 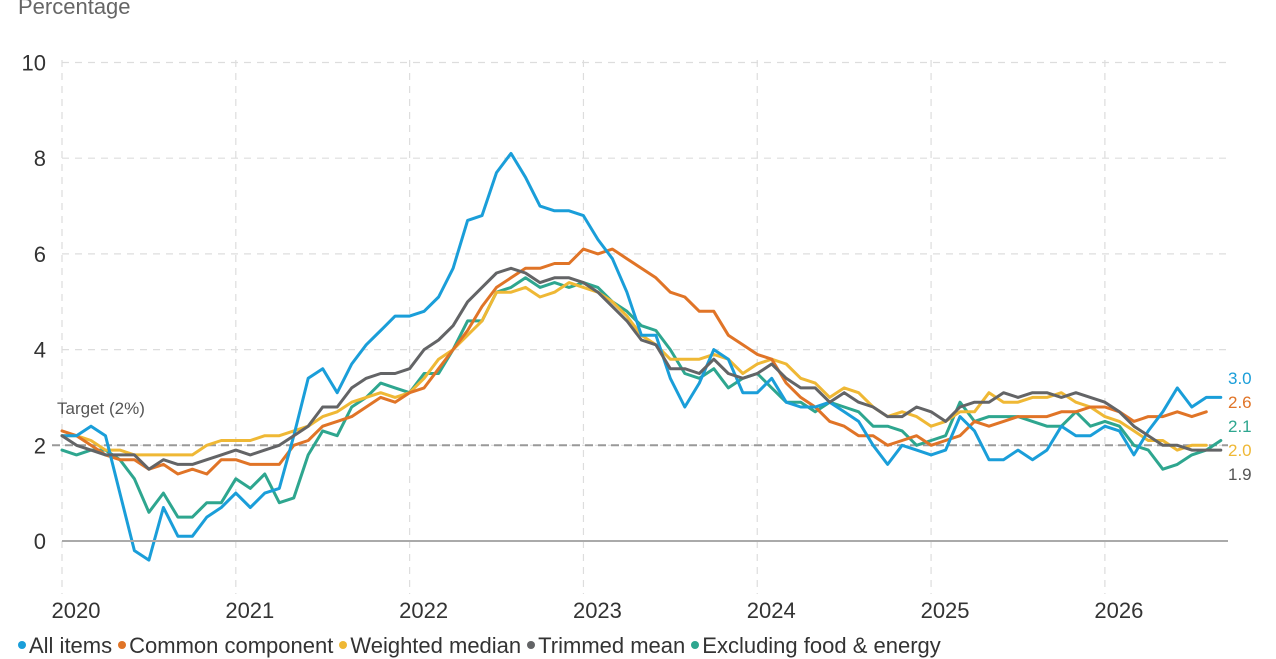 I want to click on legend-item: All items, so click(x=65, y=646).